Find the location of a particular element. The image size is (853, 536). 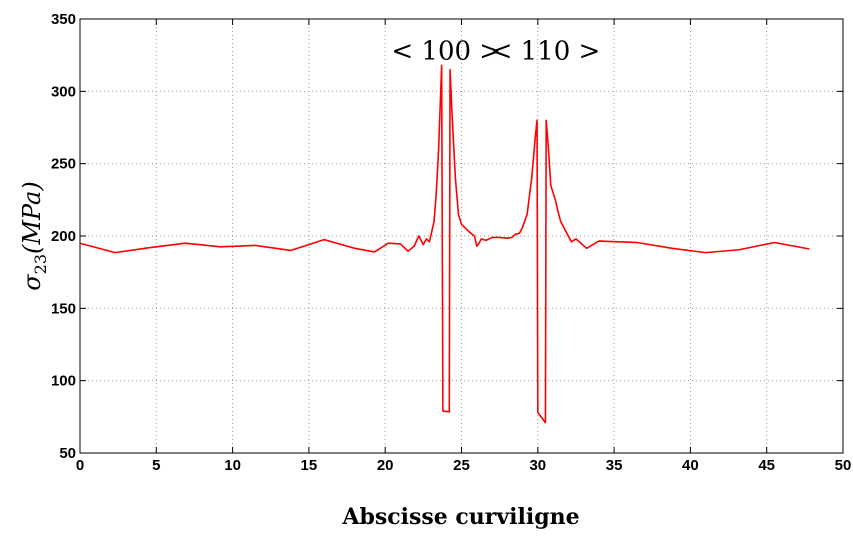

y-tick-label: 100 is located at coordinates (63, 381).